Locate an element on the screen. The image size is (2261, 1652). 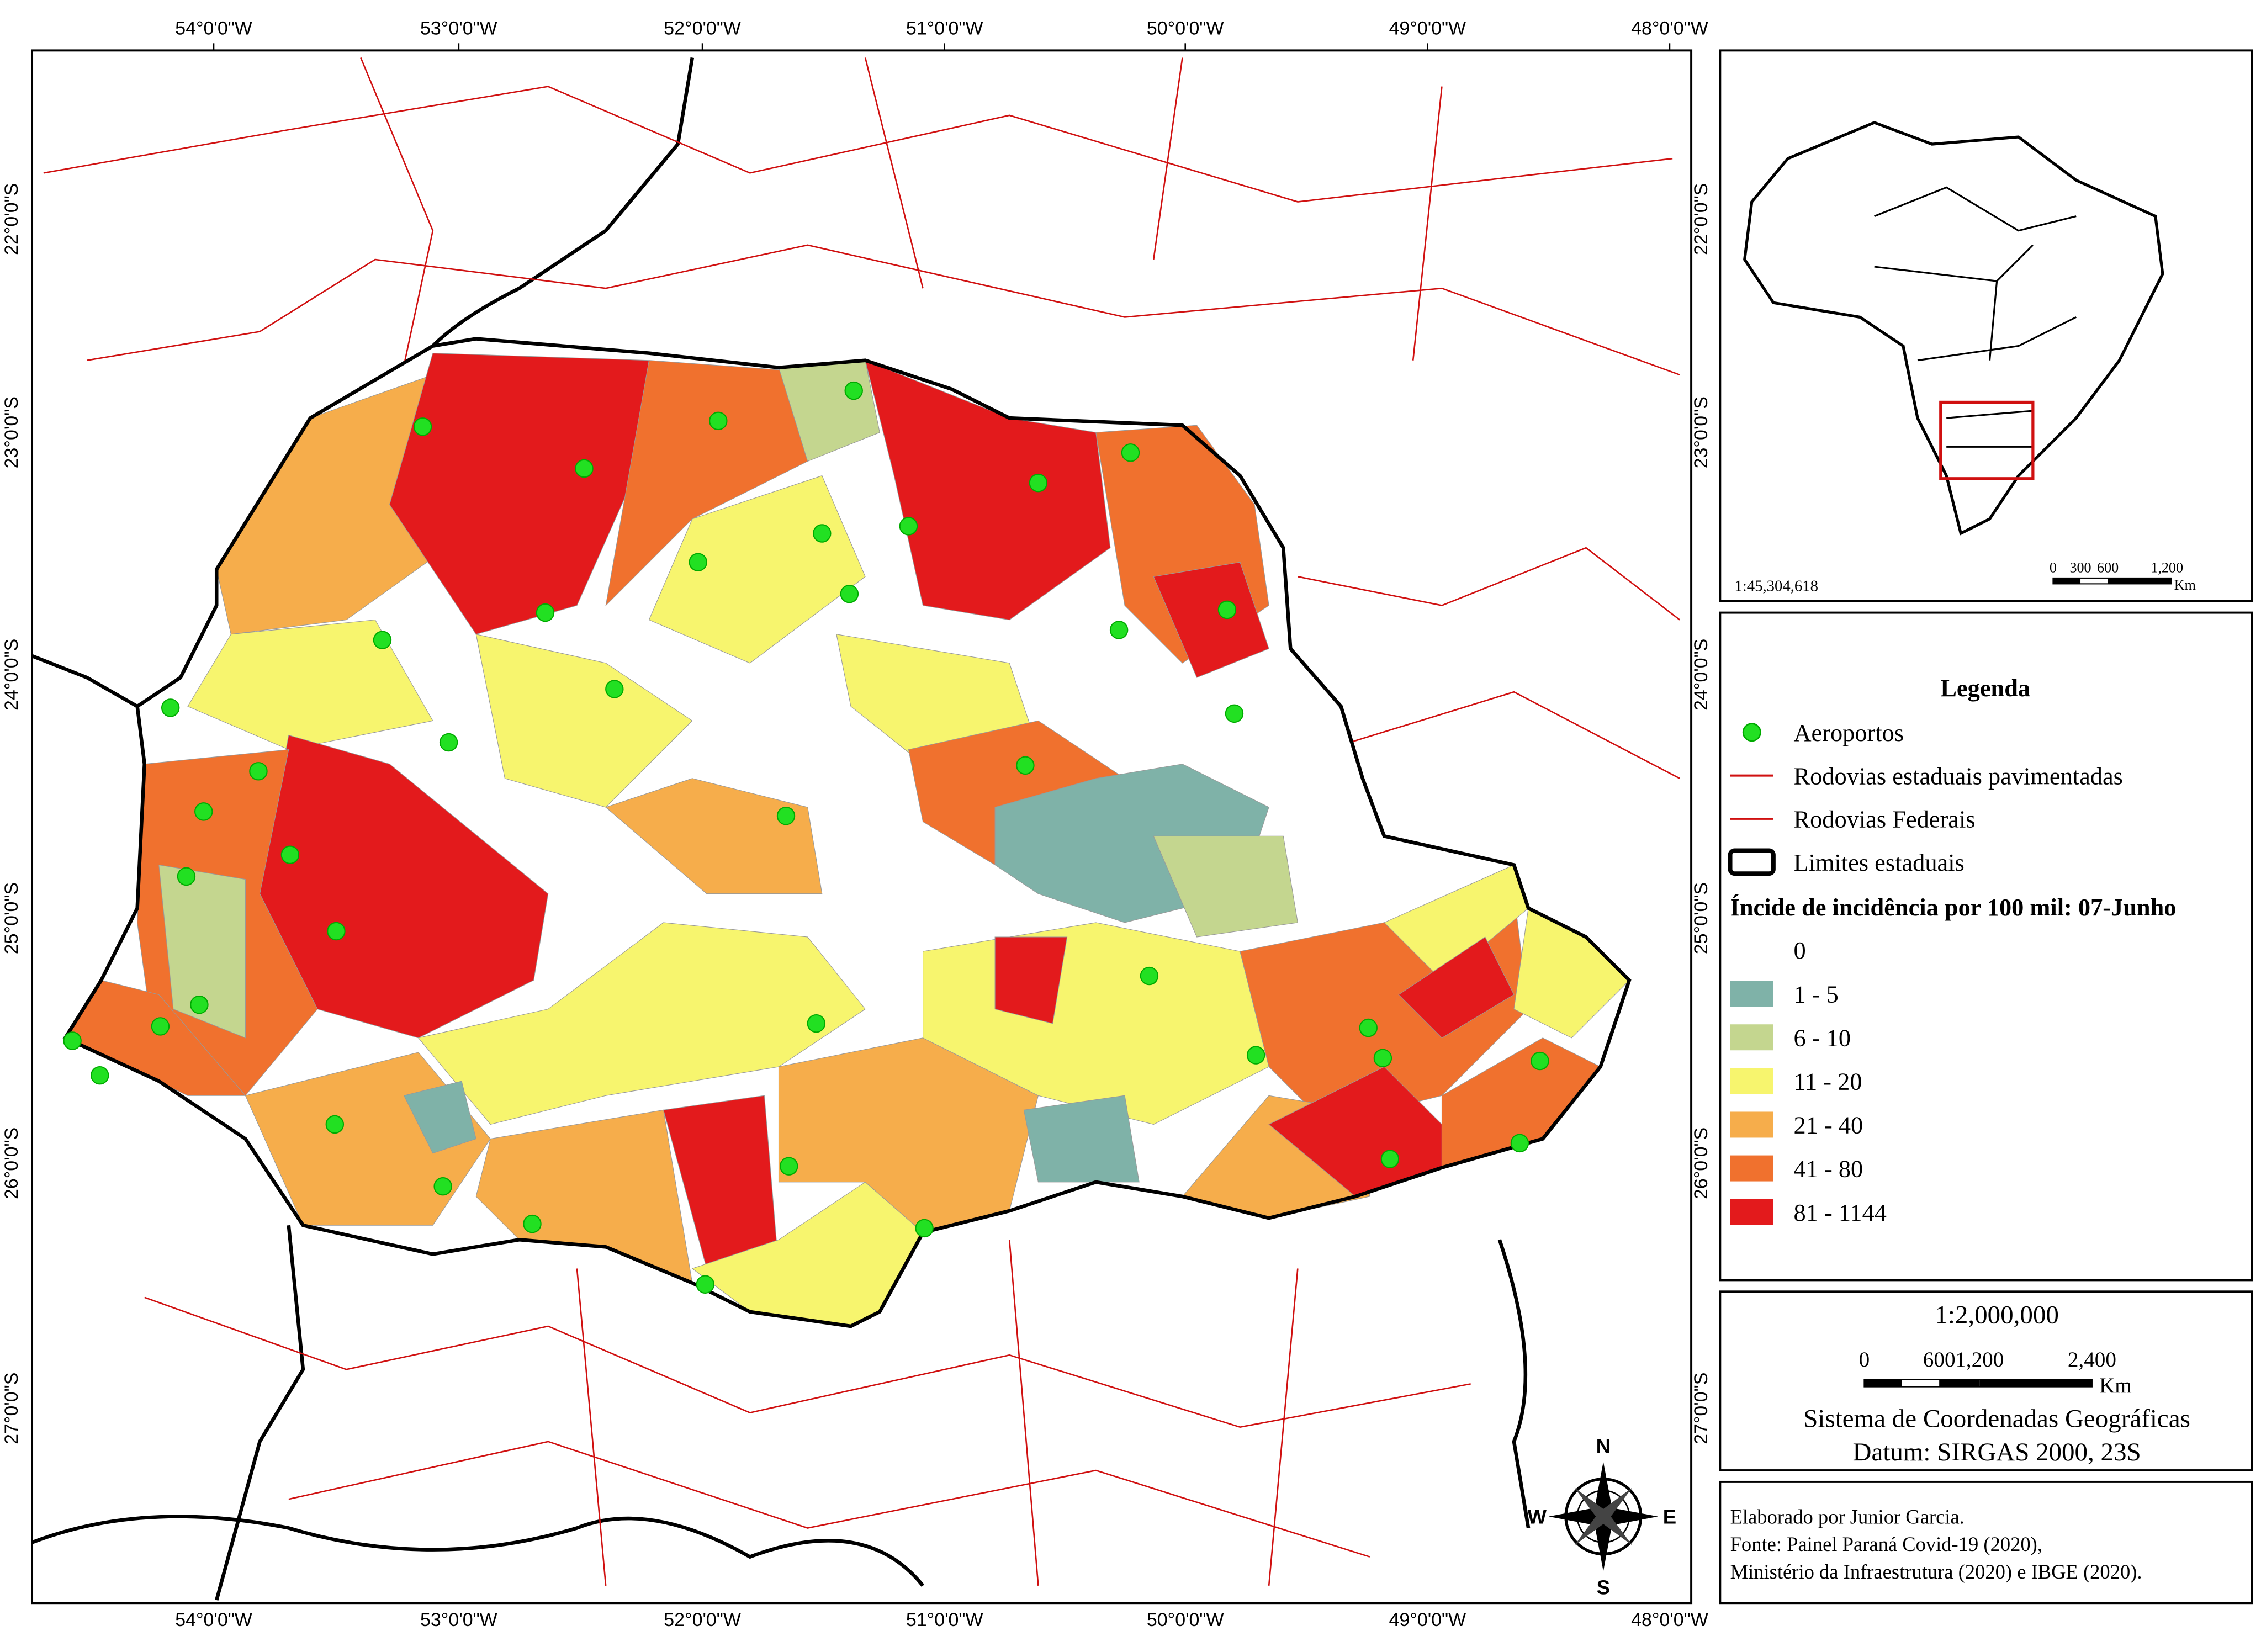
legend-label: Rodovias Federais is located at coordinates (1884, 819).